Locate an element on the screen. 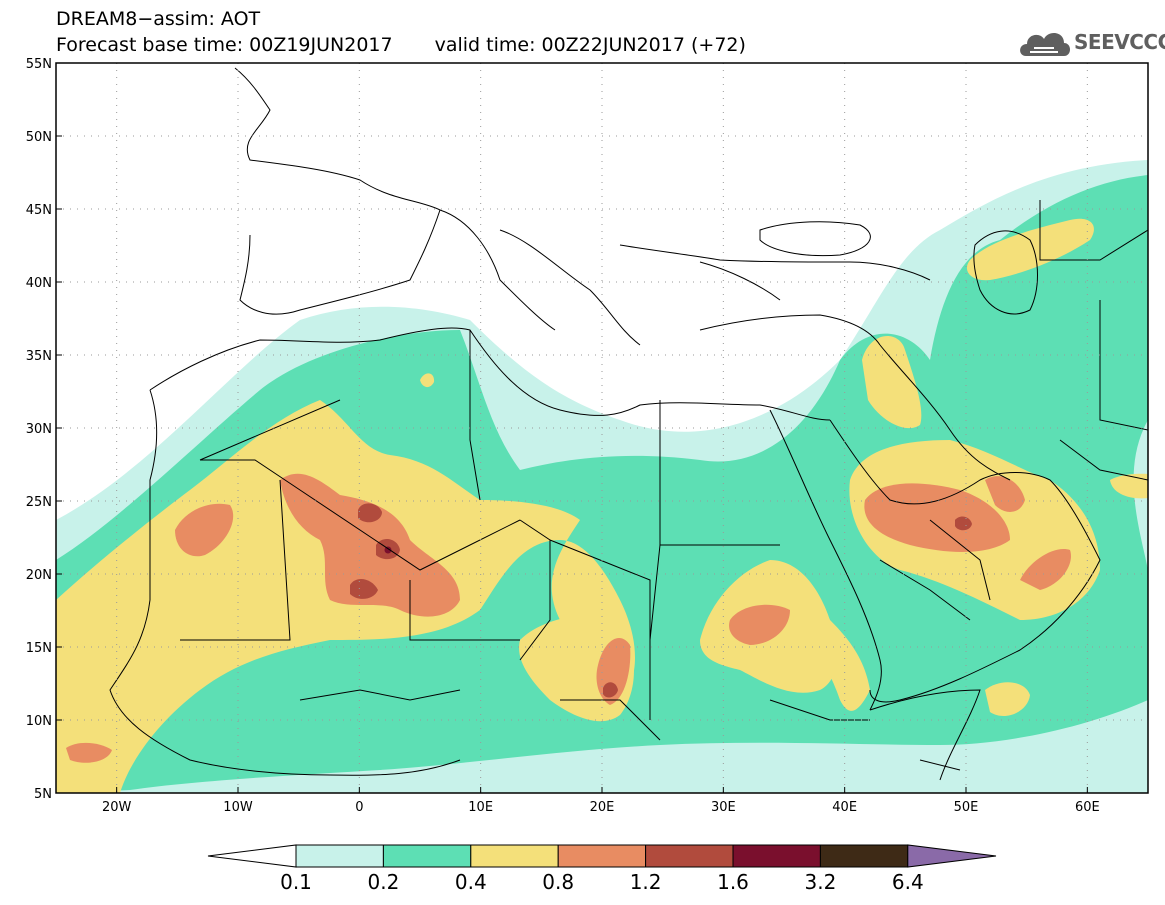 The height and width of the screenshot is (905, 1165). lat-tick-label: 25N is located at coordinates (39, 502).